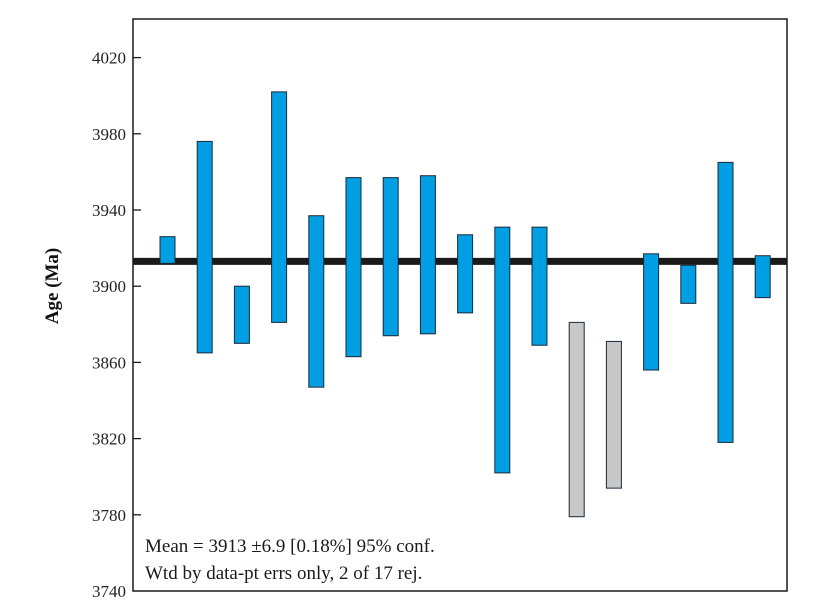 This screenshot has height=608, width=825. What do you see at coordinates (283, 573) in the screenshot?
I see `annotation-weighting: Wtd by data-pt errs only, 2 of 17 rej.` at bounding box center [283, 573].